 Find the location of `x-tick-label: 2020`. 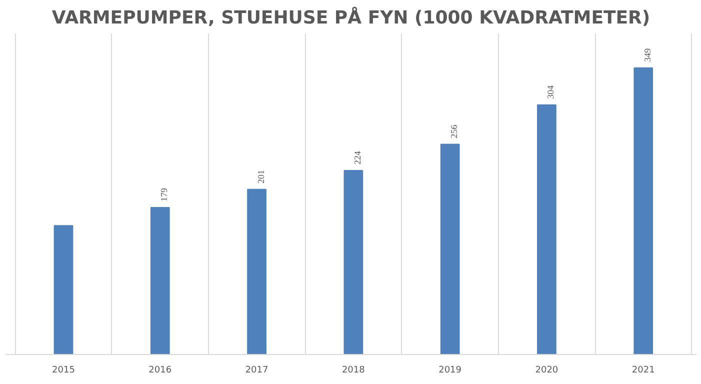

x-tick-label: 2020 is located at coordinates (546, 371).